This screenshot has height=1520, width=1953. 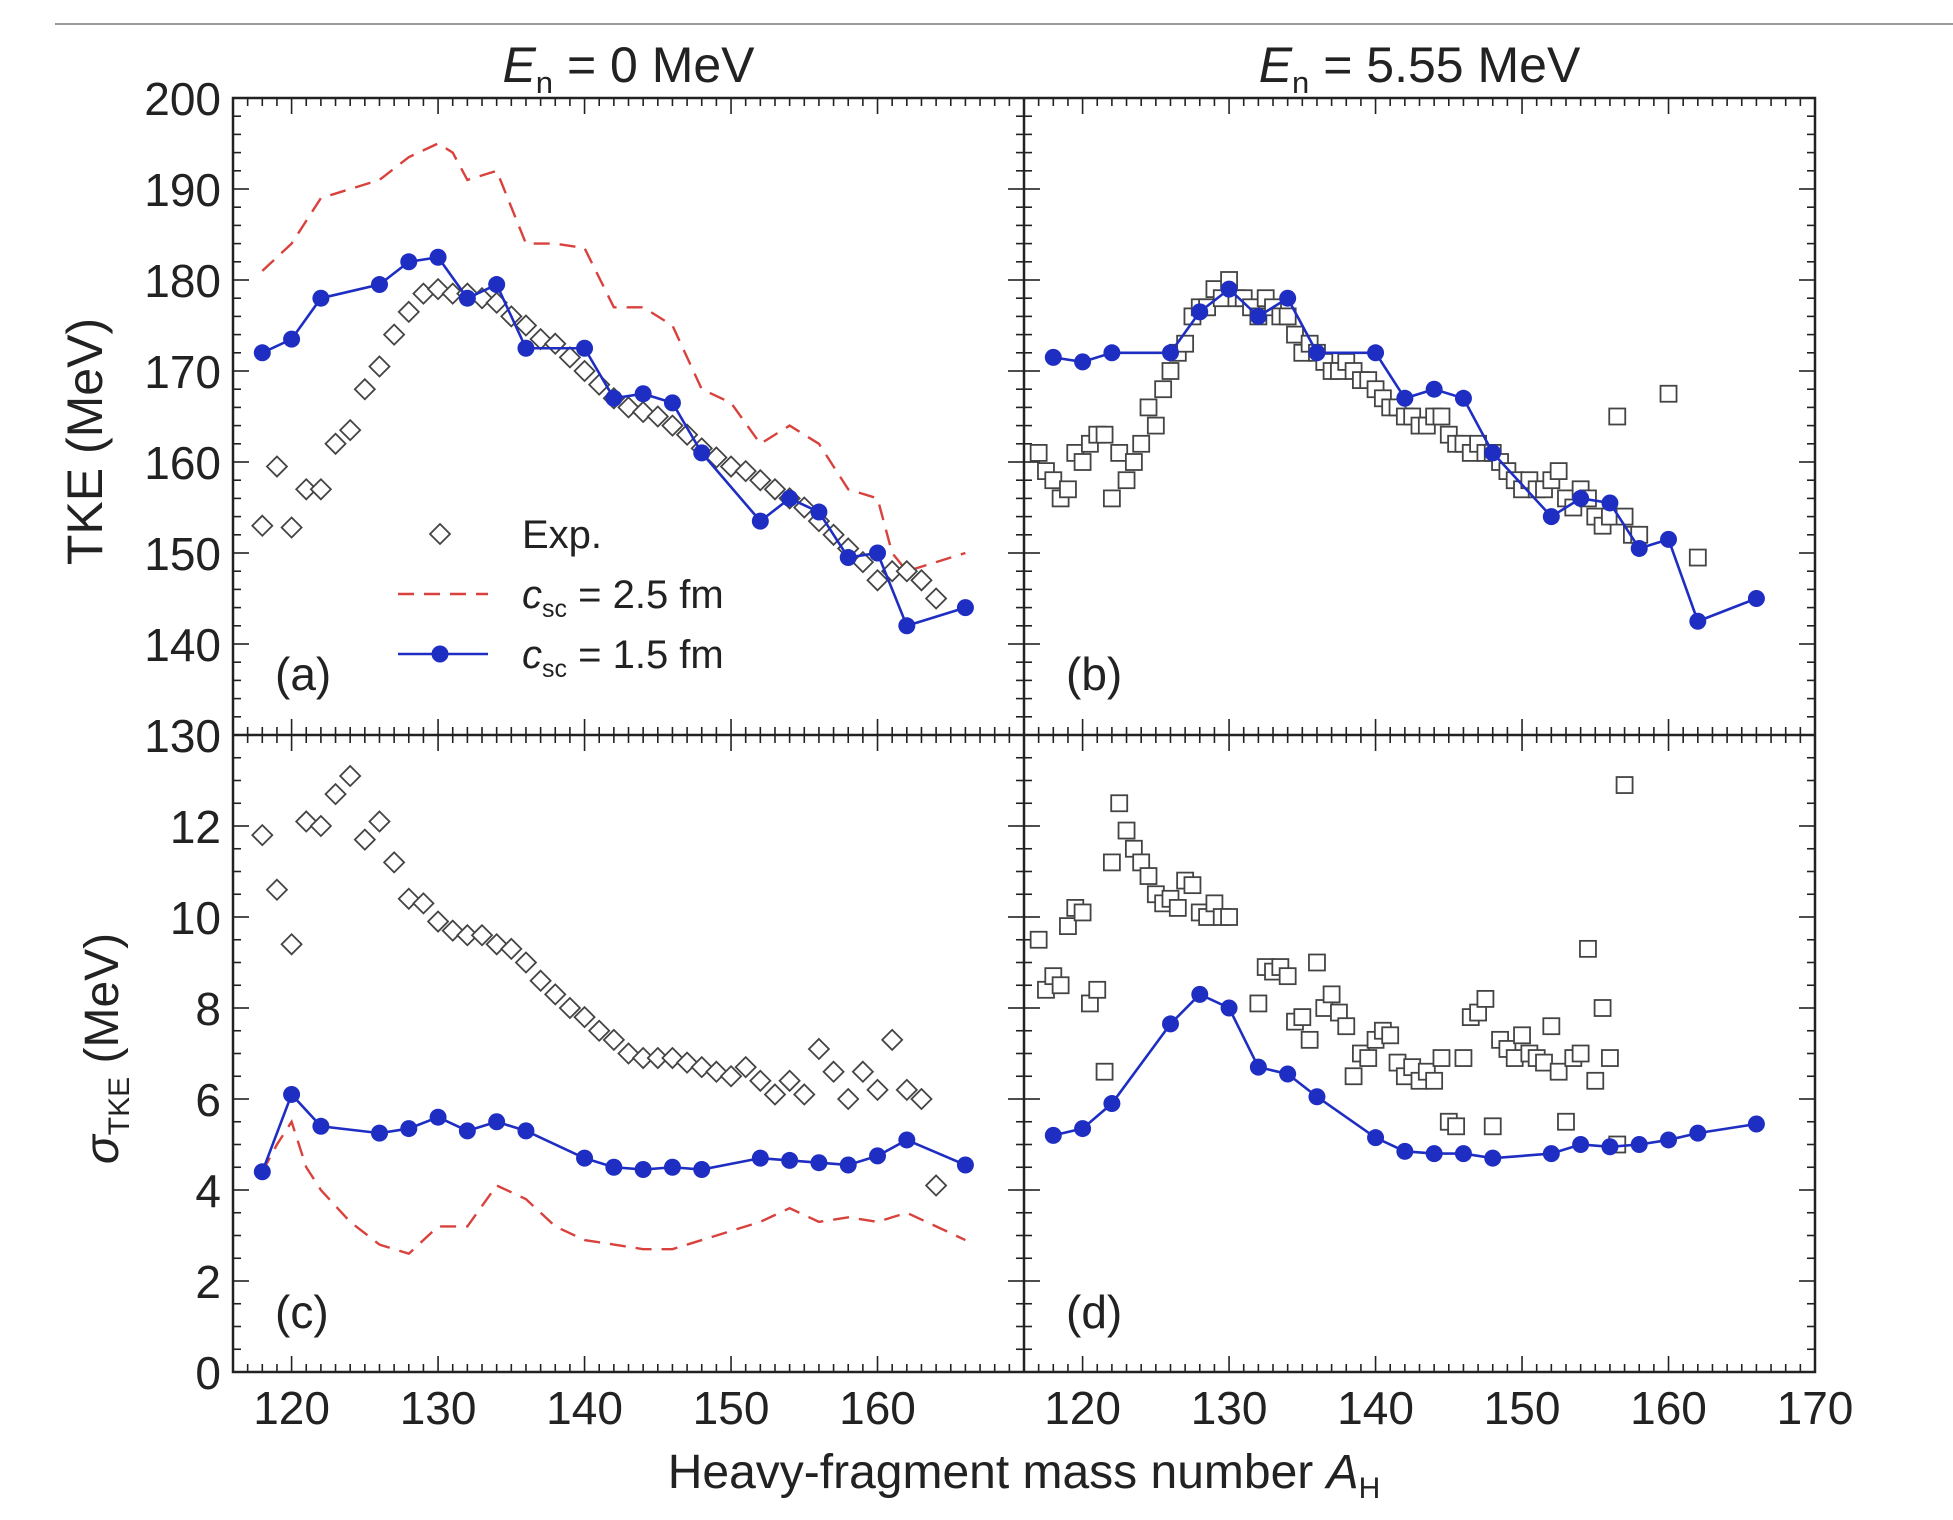 What do you see at coordinates (731, 1408) in the screenshot?
I see `x-tick-label: 150` at bounding box center [731, 1408].